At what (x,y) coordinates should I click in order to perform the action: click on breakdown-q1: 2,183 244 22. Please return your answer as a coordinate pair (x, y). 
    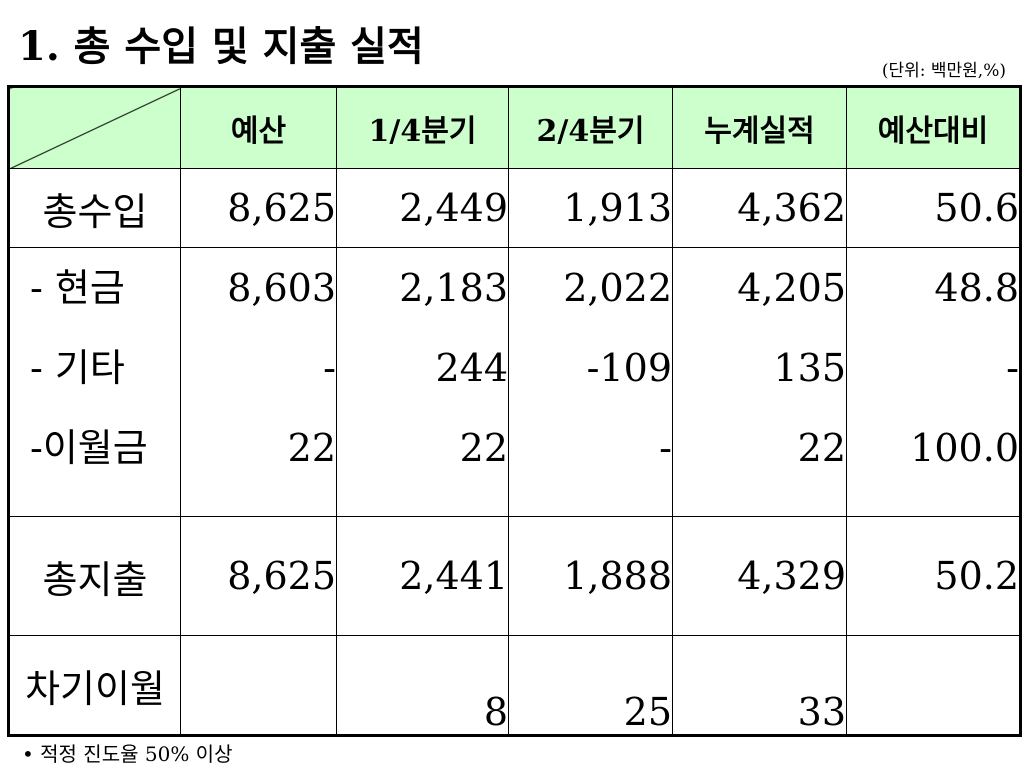
    Looking at the image, I should click on (422, 382).